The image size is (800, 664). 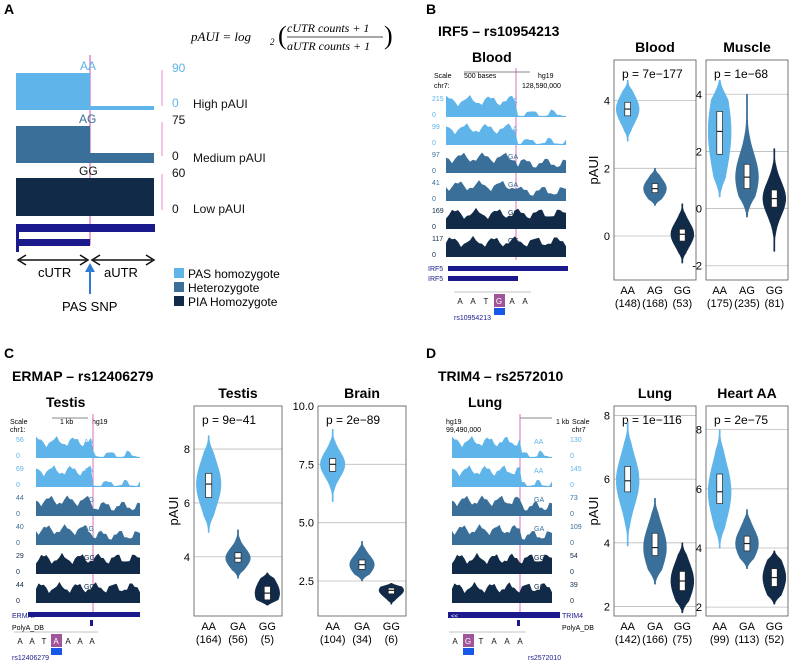 What do you see at coordinates (219, 209) in the screenshot?
I see `track-gg-label: Low pAUI` at bounding box center [219, 209].